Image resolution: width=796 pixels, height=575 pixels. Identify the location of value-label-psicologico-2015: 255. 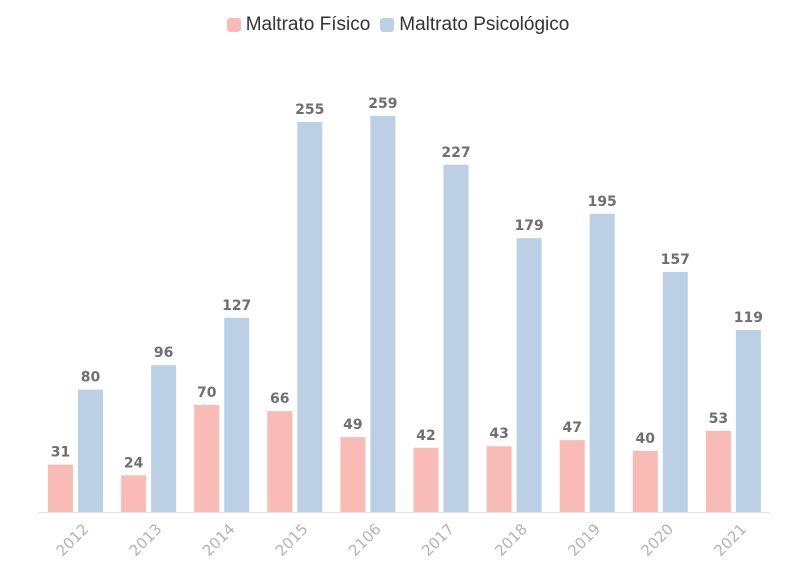
(309, 110).